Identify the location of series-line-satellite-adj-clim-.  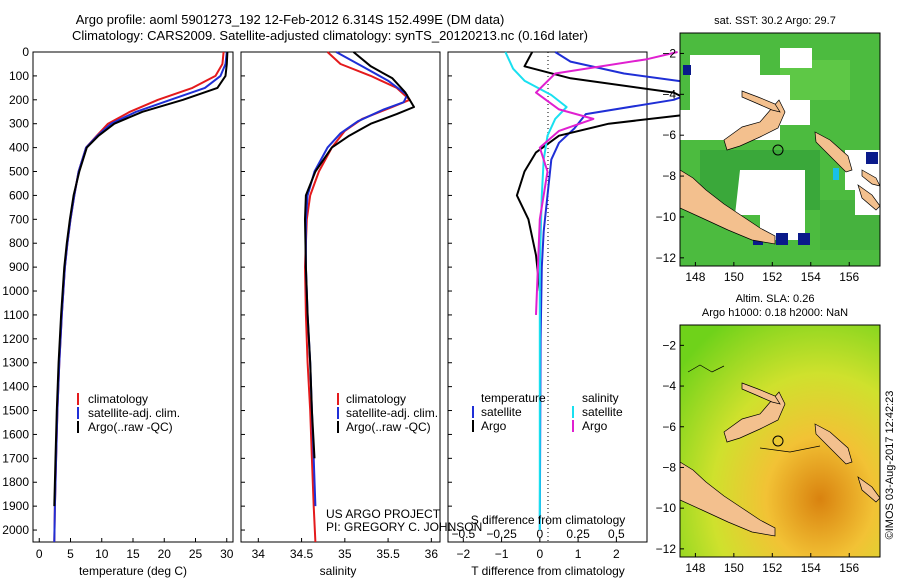
(356, 279).